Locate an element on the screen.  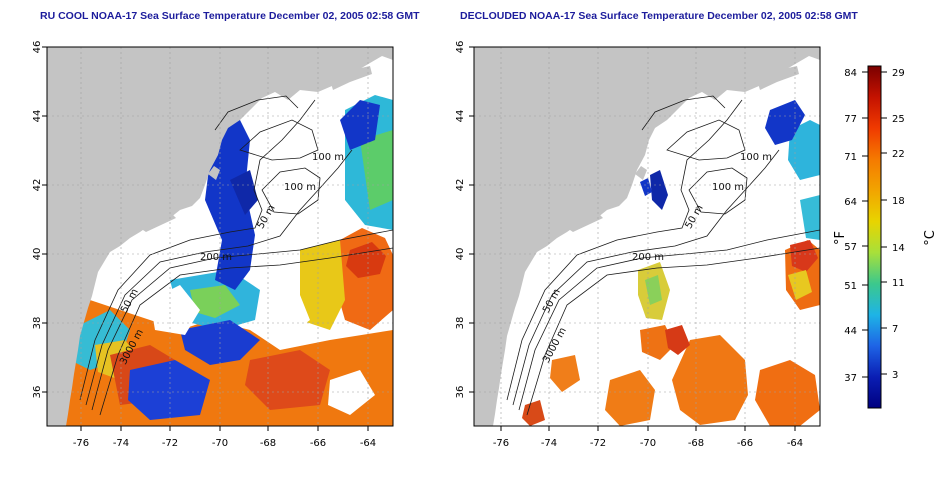
left-sst-red-south is located at coordinates (287, 380).